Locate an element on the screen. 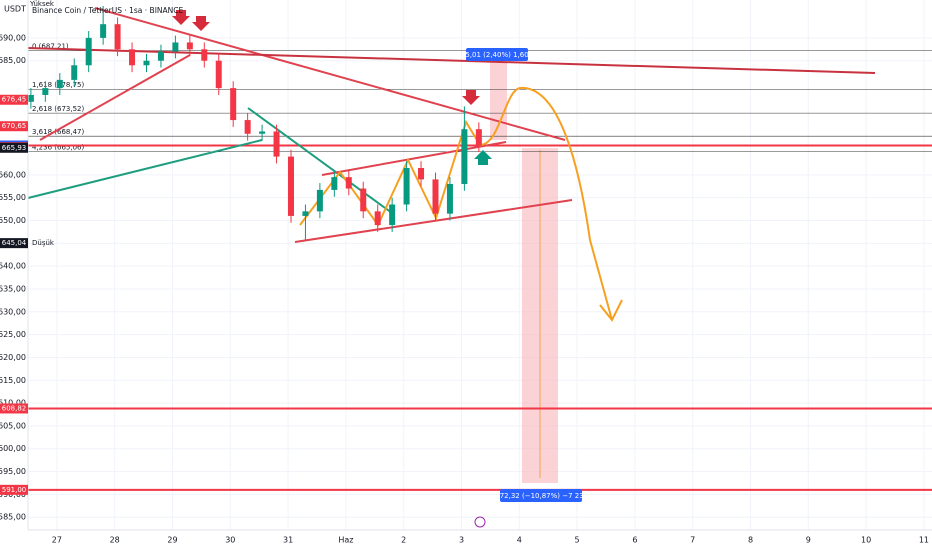 The width and height of the screenshot is (932, 550). y-tick-label: 630,00 is located at coordinates (13, 311).